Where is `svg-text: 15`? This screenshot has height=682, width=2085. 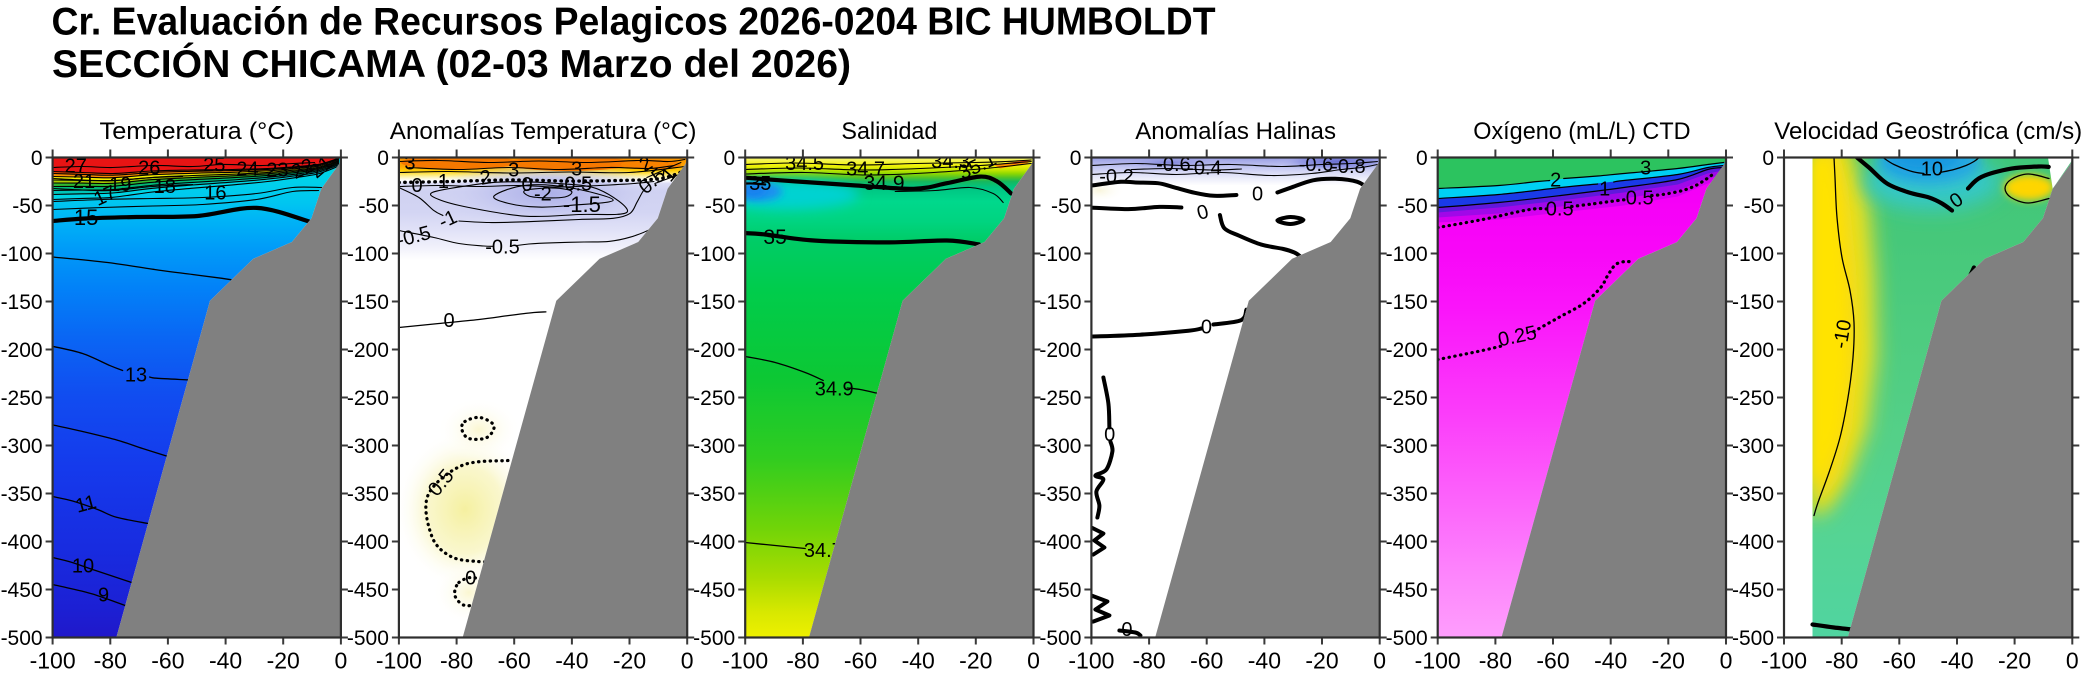 svg-text: 15 is located at coordinates (86, 217).